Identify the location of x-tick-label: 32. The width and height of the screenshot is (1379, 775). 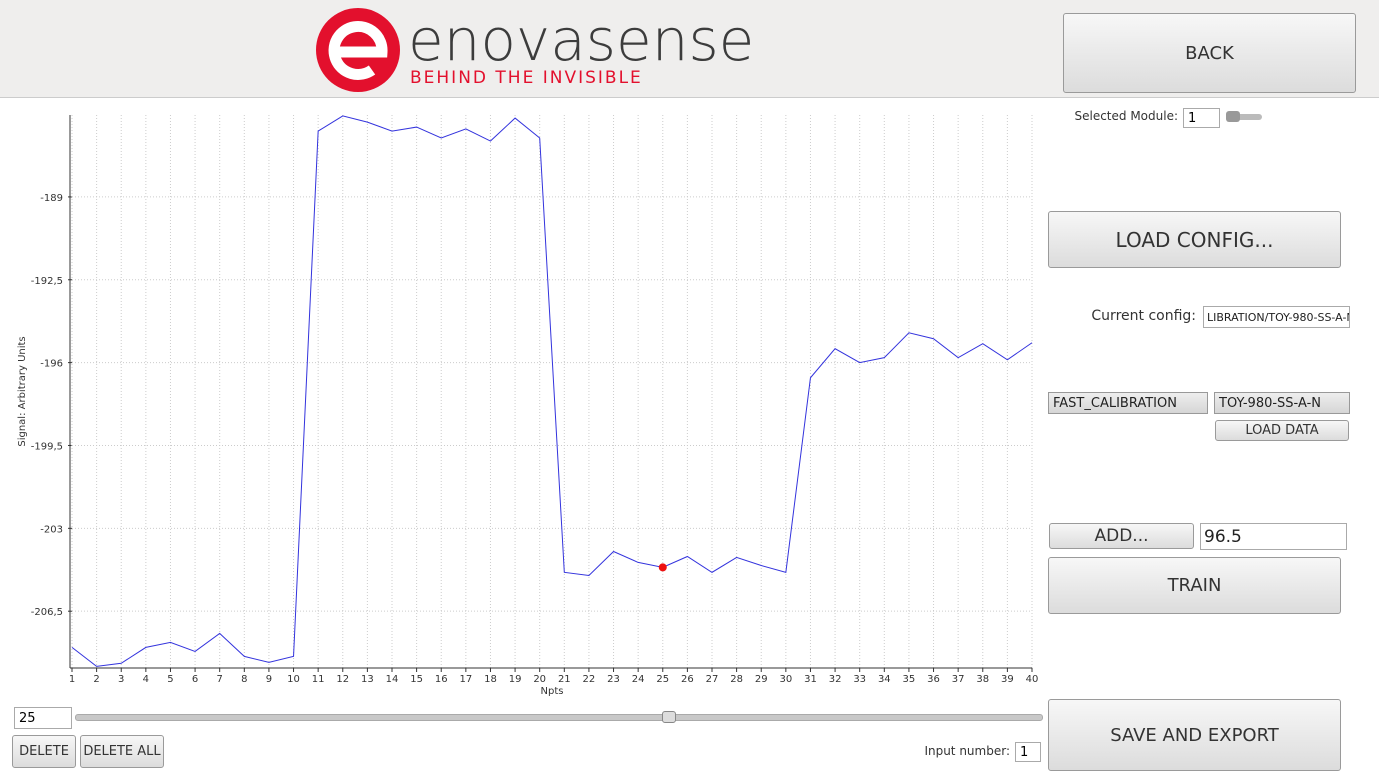
(835, 679).